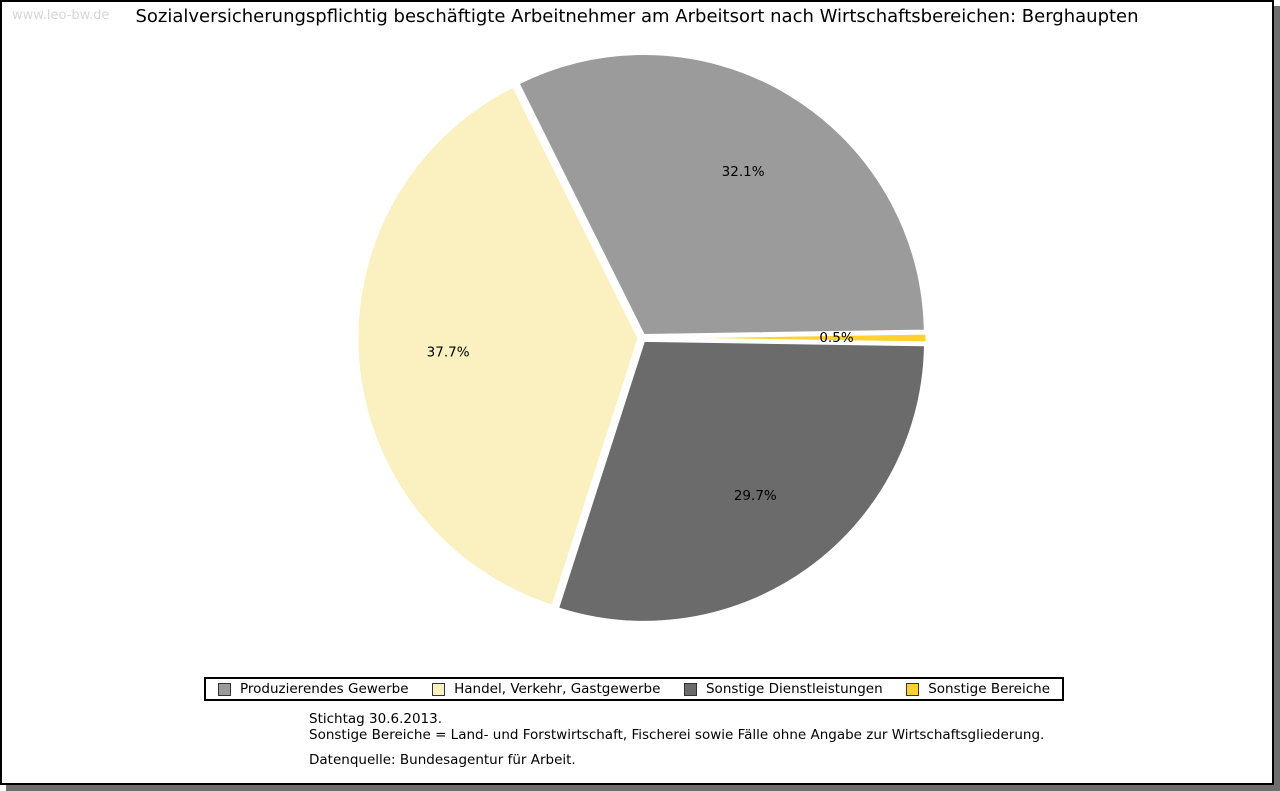  Describe the element at coordinates (448, 353) in the screenshot. I see `pie-label-handel-verkehr-gastgewerbe: 37.7%` at that location.